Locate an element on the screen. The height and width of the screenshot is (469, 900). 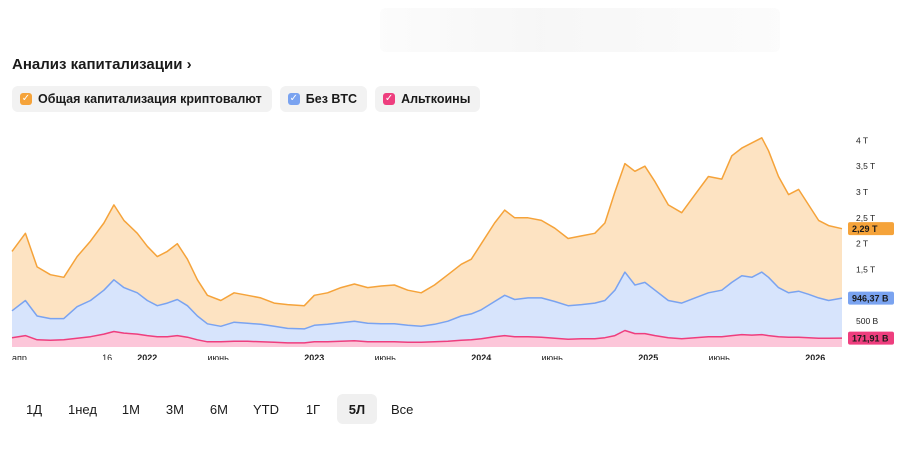
legend-label: Без BTC is located at coordinates (331, 99).